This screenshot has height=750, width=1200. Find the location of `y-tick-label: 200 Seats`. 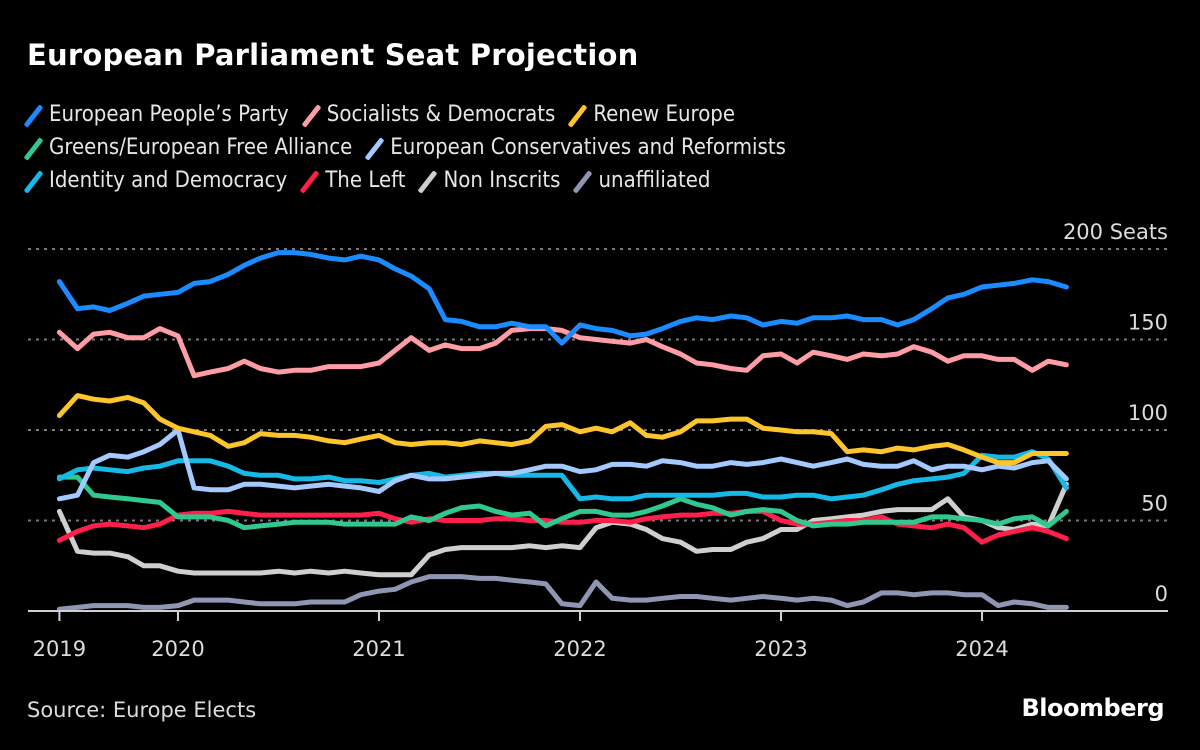

y-tick-label: 200 Seats is located at coordinates (1115, 232).